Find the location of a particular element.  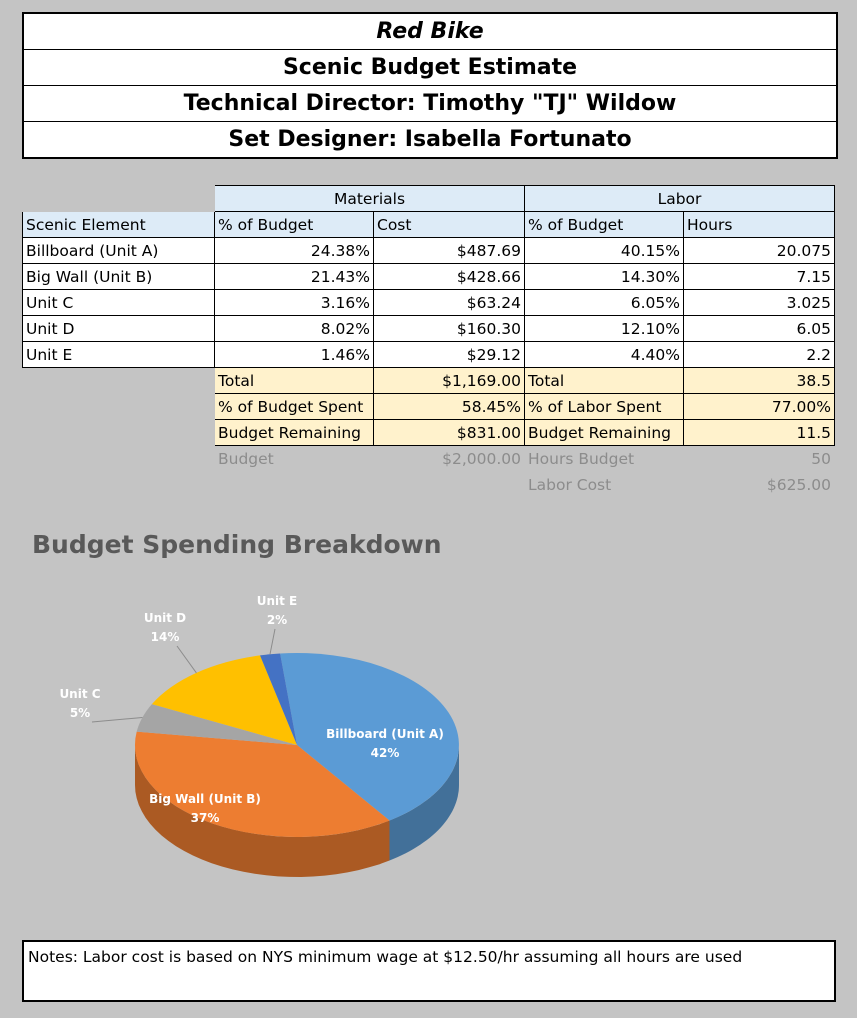

table-row: Unit E 1.46% $29.12 4.40% 2.2 is located at coordinates (428, 354).